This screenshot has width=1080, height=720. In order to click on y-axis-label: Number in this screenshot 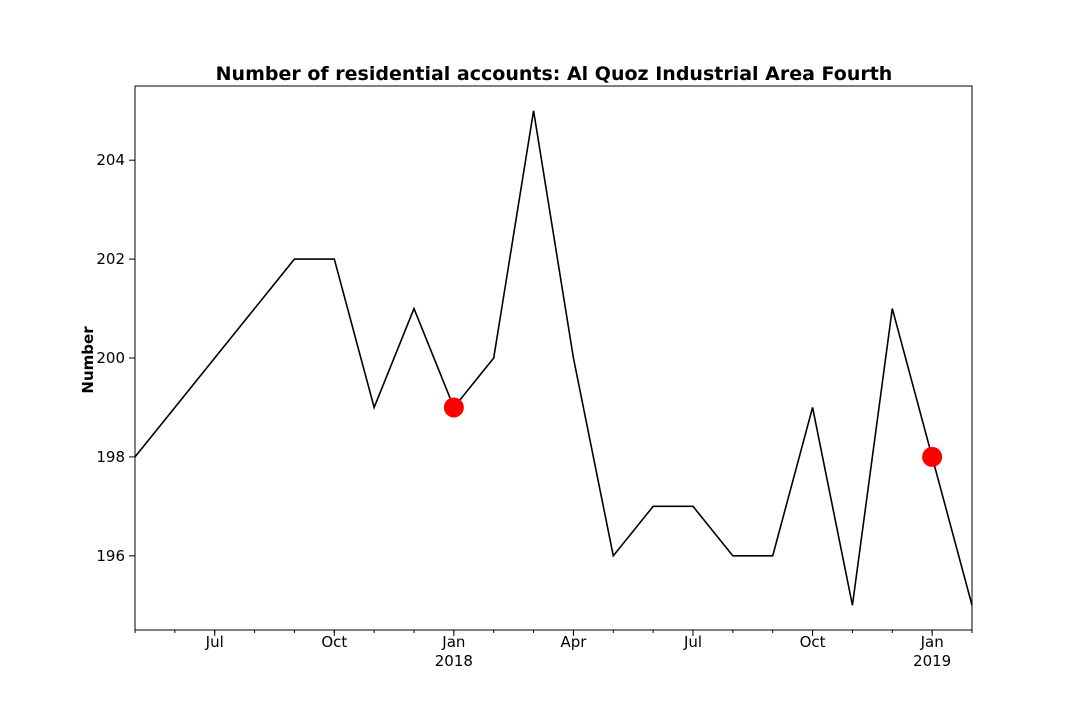, I will do `click(88, 360)`.